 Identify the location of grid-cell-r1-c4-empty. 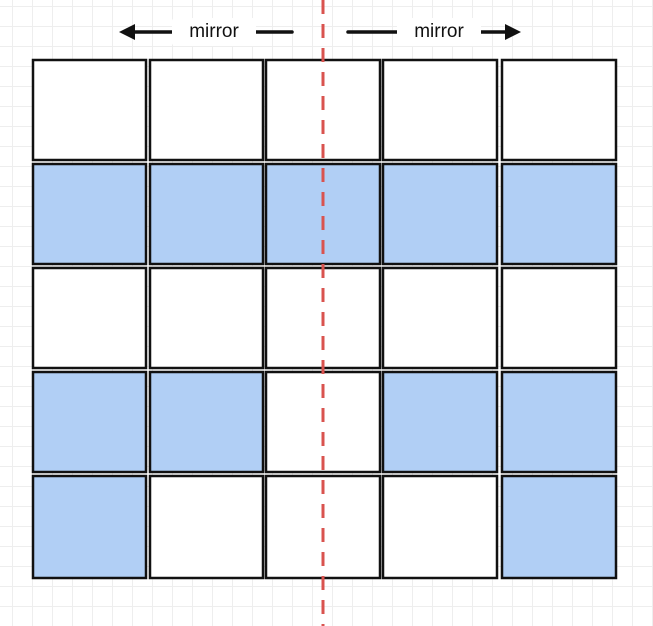
(440, 110).